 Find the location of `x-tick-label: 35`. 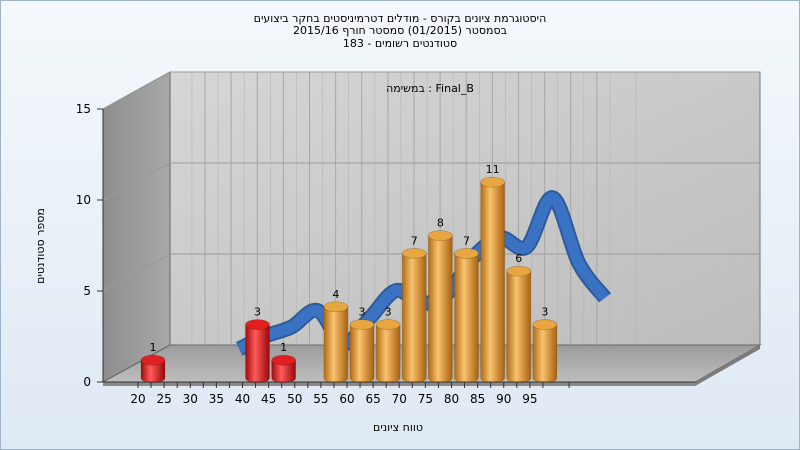

x-tick-label: 35 is located at coordinates (216, 399).